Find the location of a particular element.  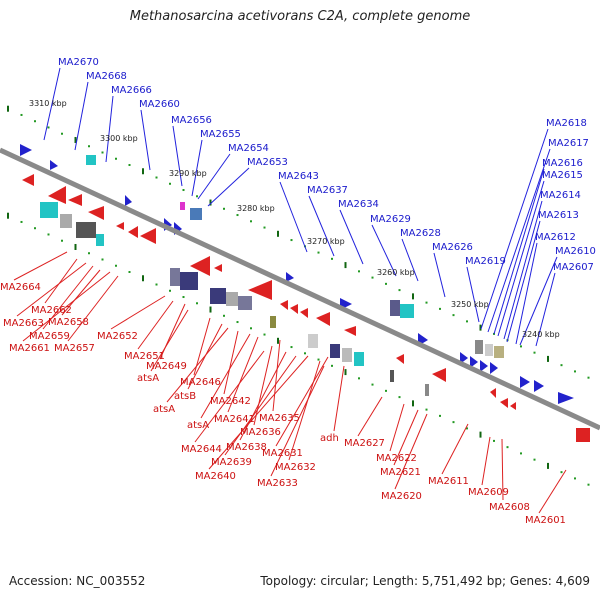

gene-label-forward: MA2613 is located at coordinates (558, 215).